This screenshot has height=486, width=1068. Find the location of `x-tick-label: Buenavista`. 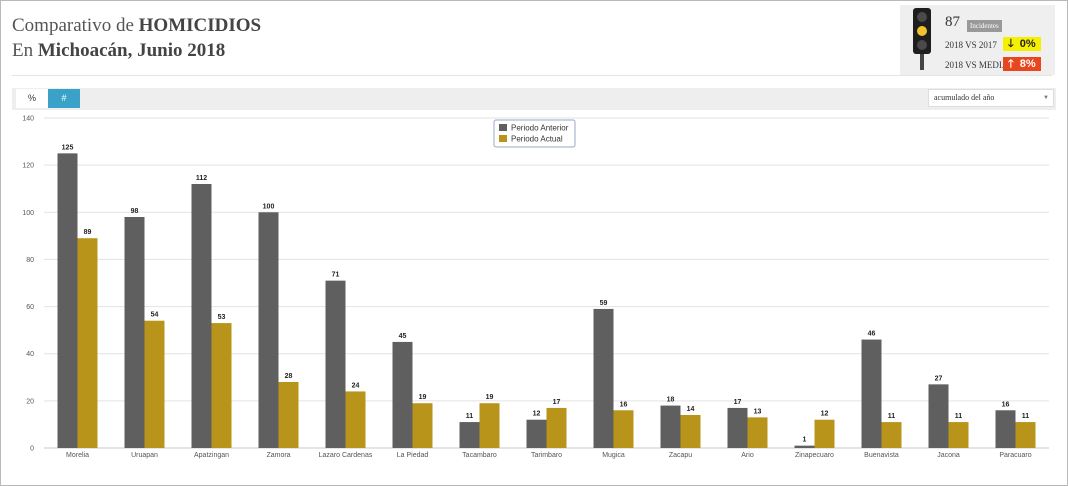

x-tick-label: Buenavista is located at coordinates (881, 455).